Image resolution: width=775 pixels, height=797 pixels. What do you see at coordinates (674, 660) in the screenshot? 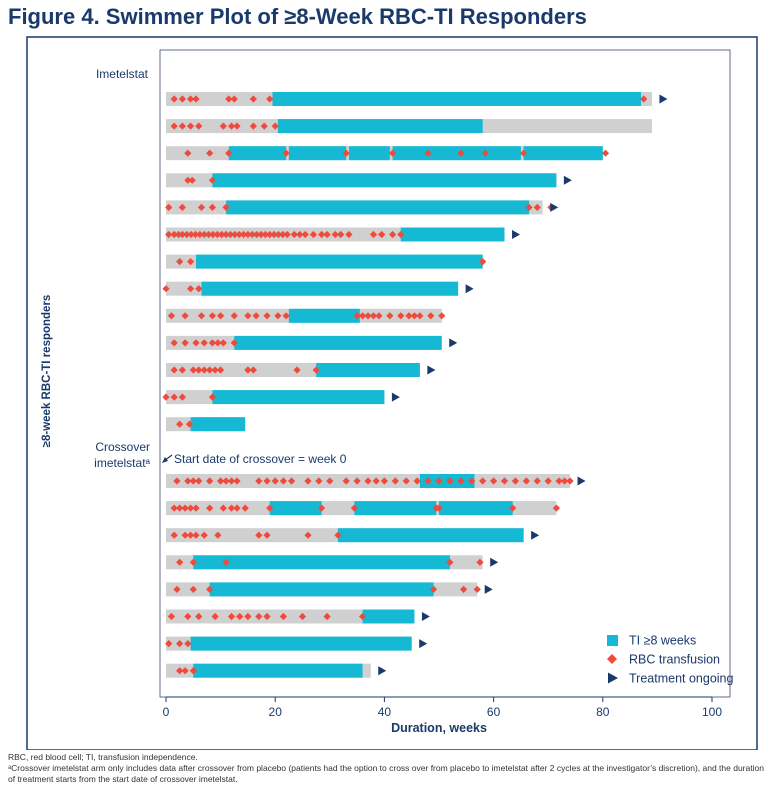
I see `legend-label: RBC transfusion` at bounding box center [674, 660].